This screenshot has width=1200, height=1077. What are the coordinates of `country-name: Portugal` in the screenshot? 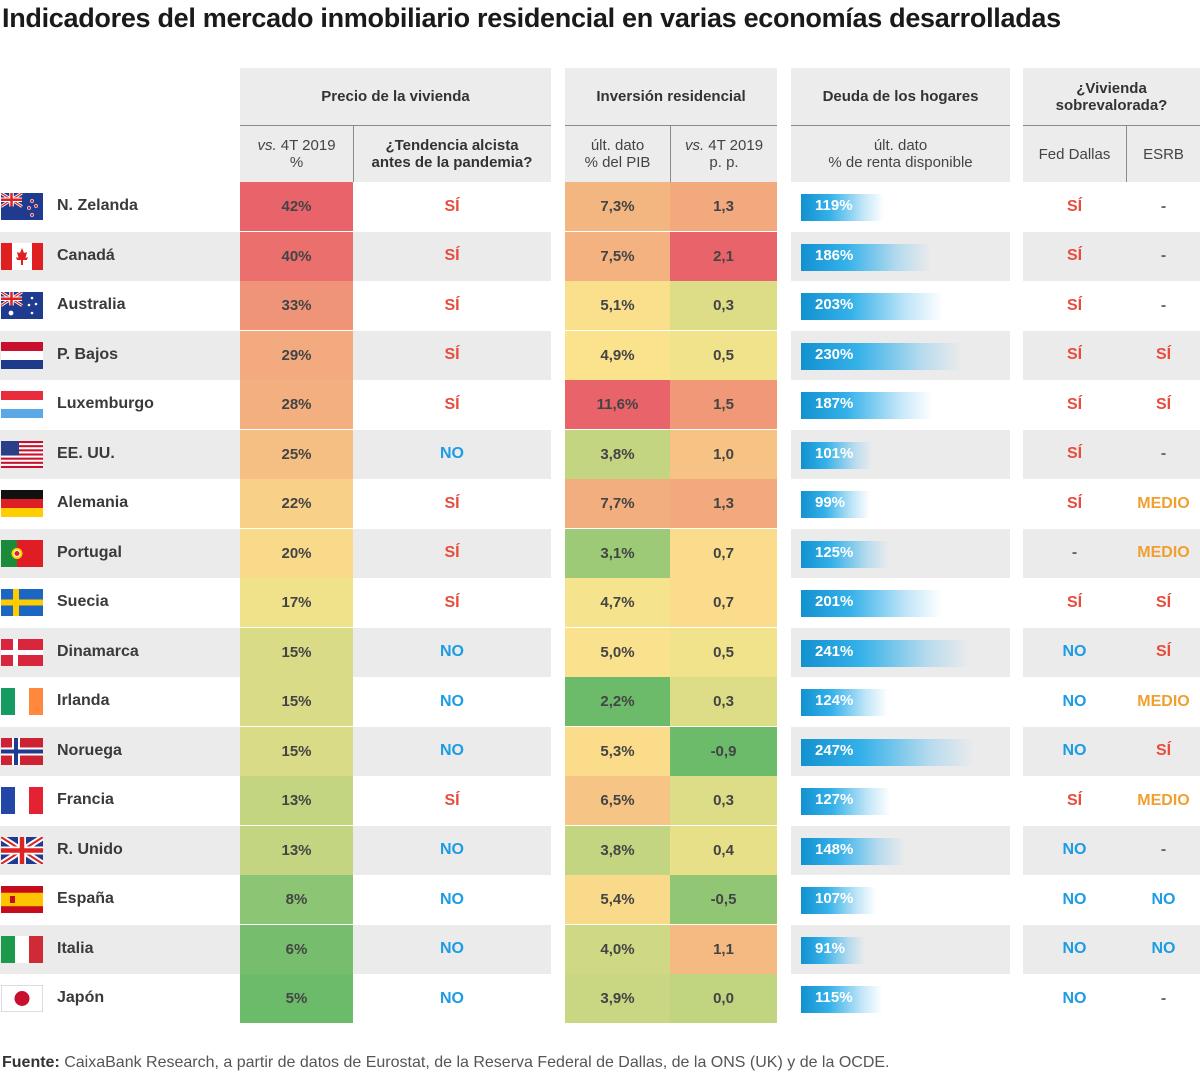 It's located at (89, 552).